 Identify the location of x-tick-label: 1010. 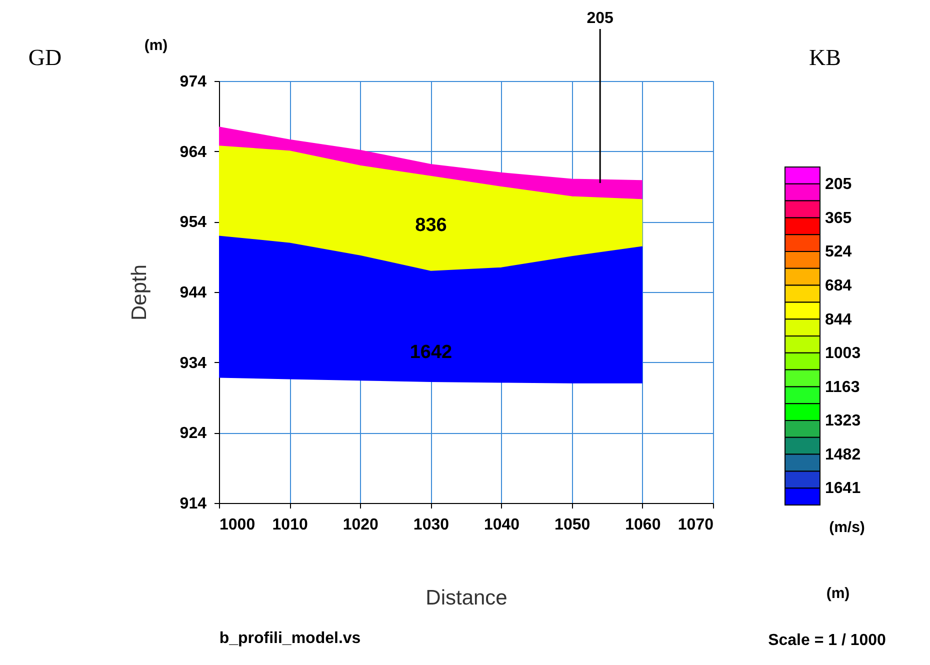
(290, 525).